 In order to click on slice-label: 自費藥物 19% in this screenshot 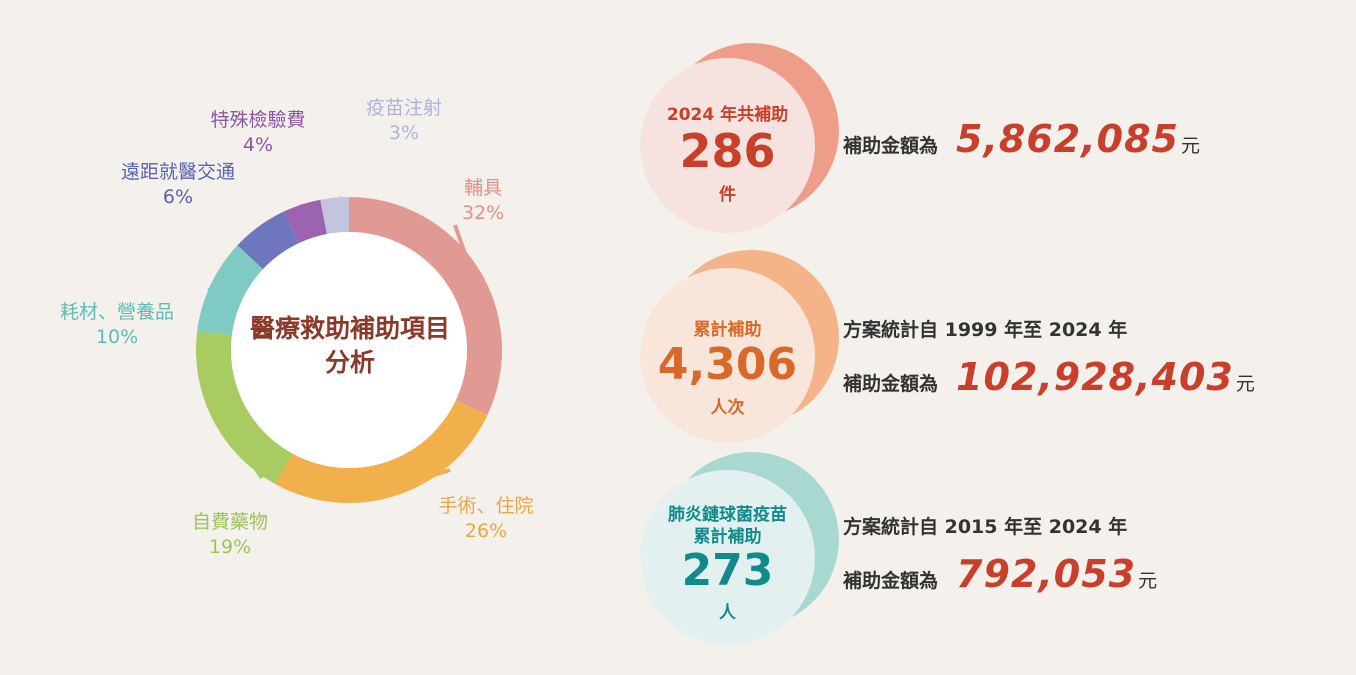, I will do `click(230, 535)`.